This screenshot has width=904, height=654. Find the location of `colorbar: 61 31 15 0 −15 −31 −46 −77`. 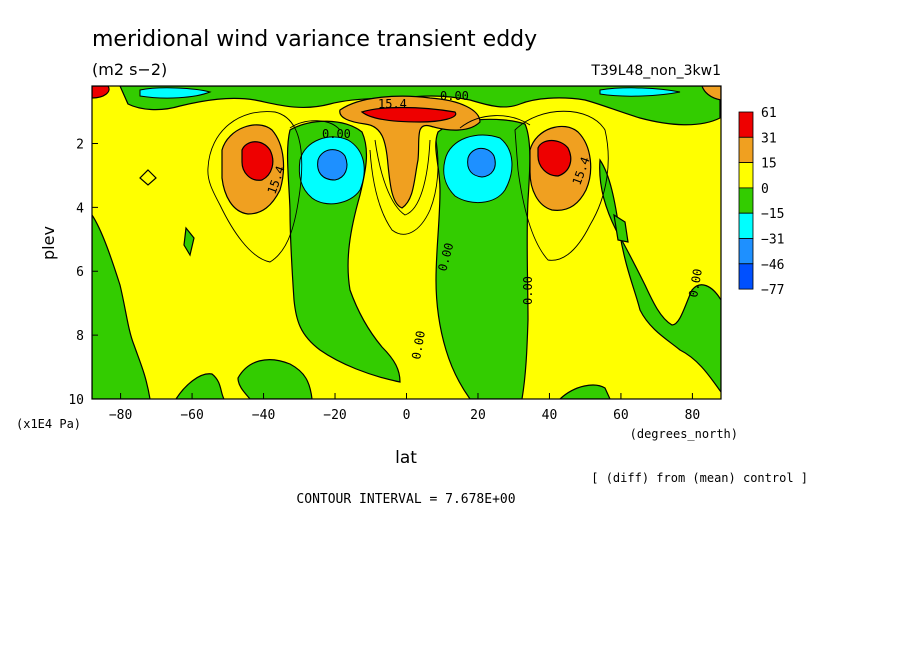

colorbar: 61 31 15 0 −15 −31 −46 −77 is located at coordinates (761, 202).